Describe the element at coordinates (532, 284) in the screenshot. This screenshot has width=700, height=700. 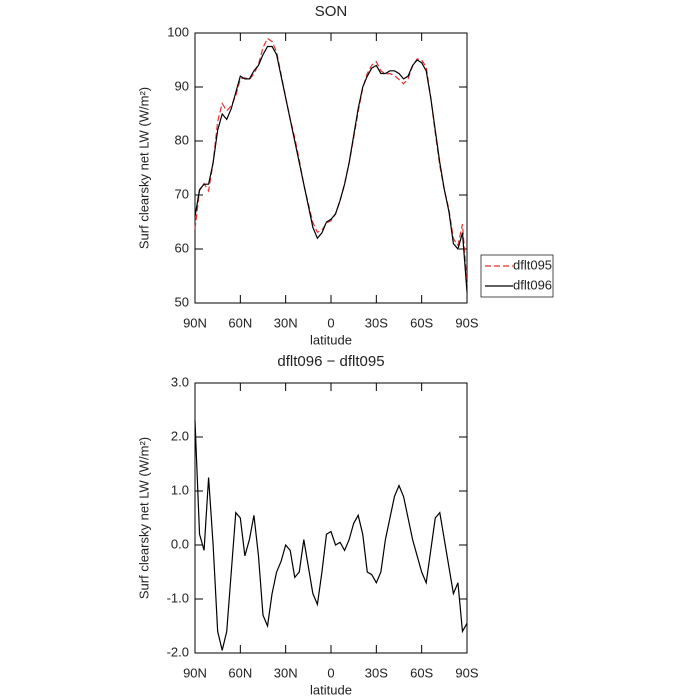
I see `legend-label: dflt096` at that location.